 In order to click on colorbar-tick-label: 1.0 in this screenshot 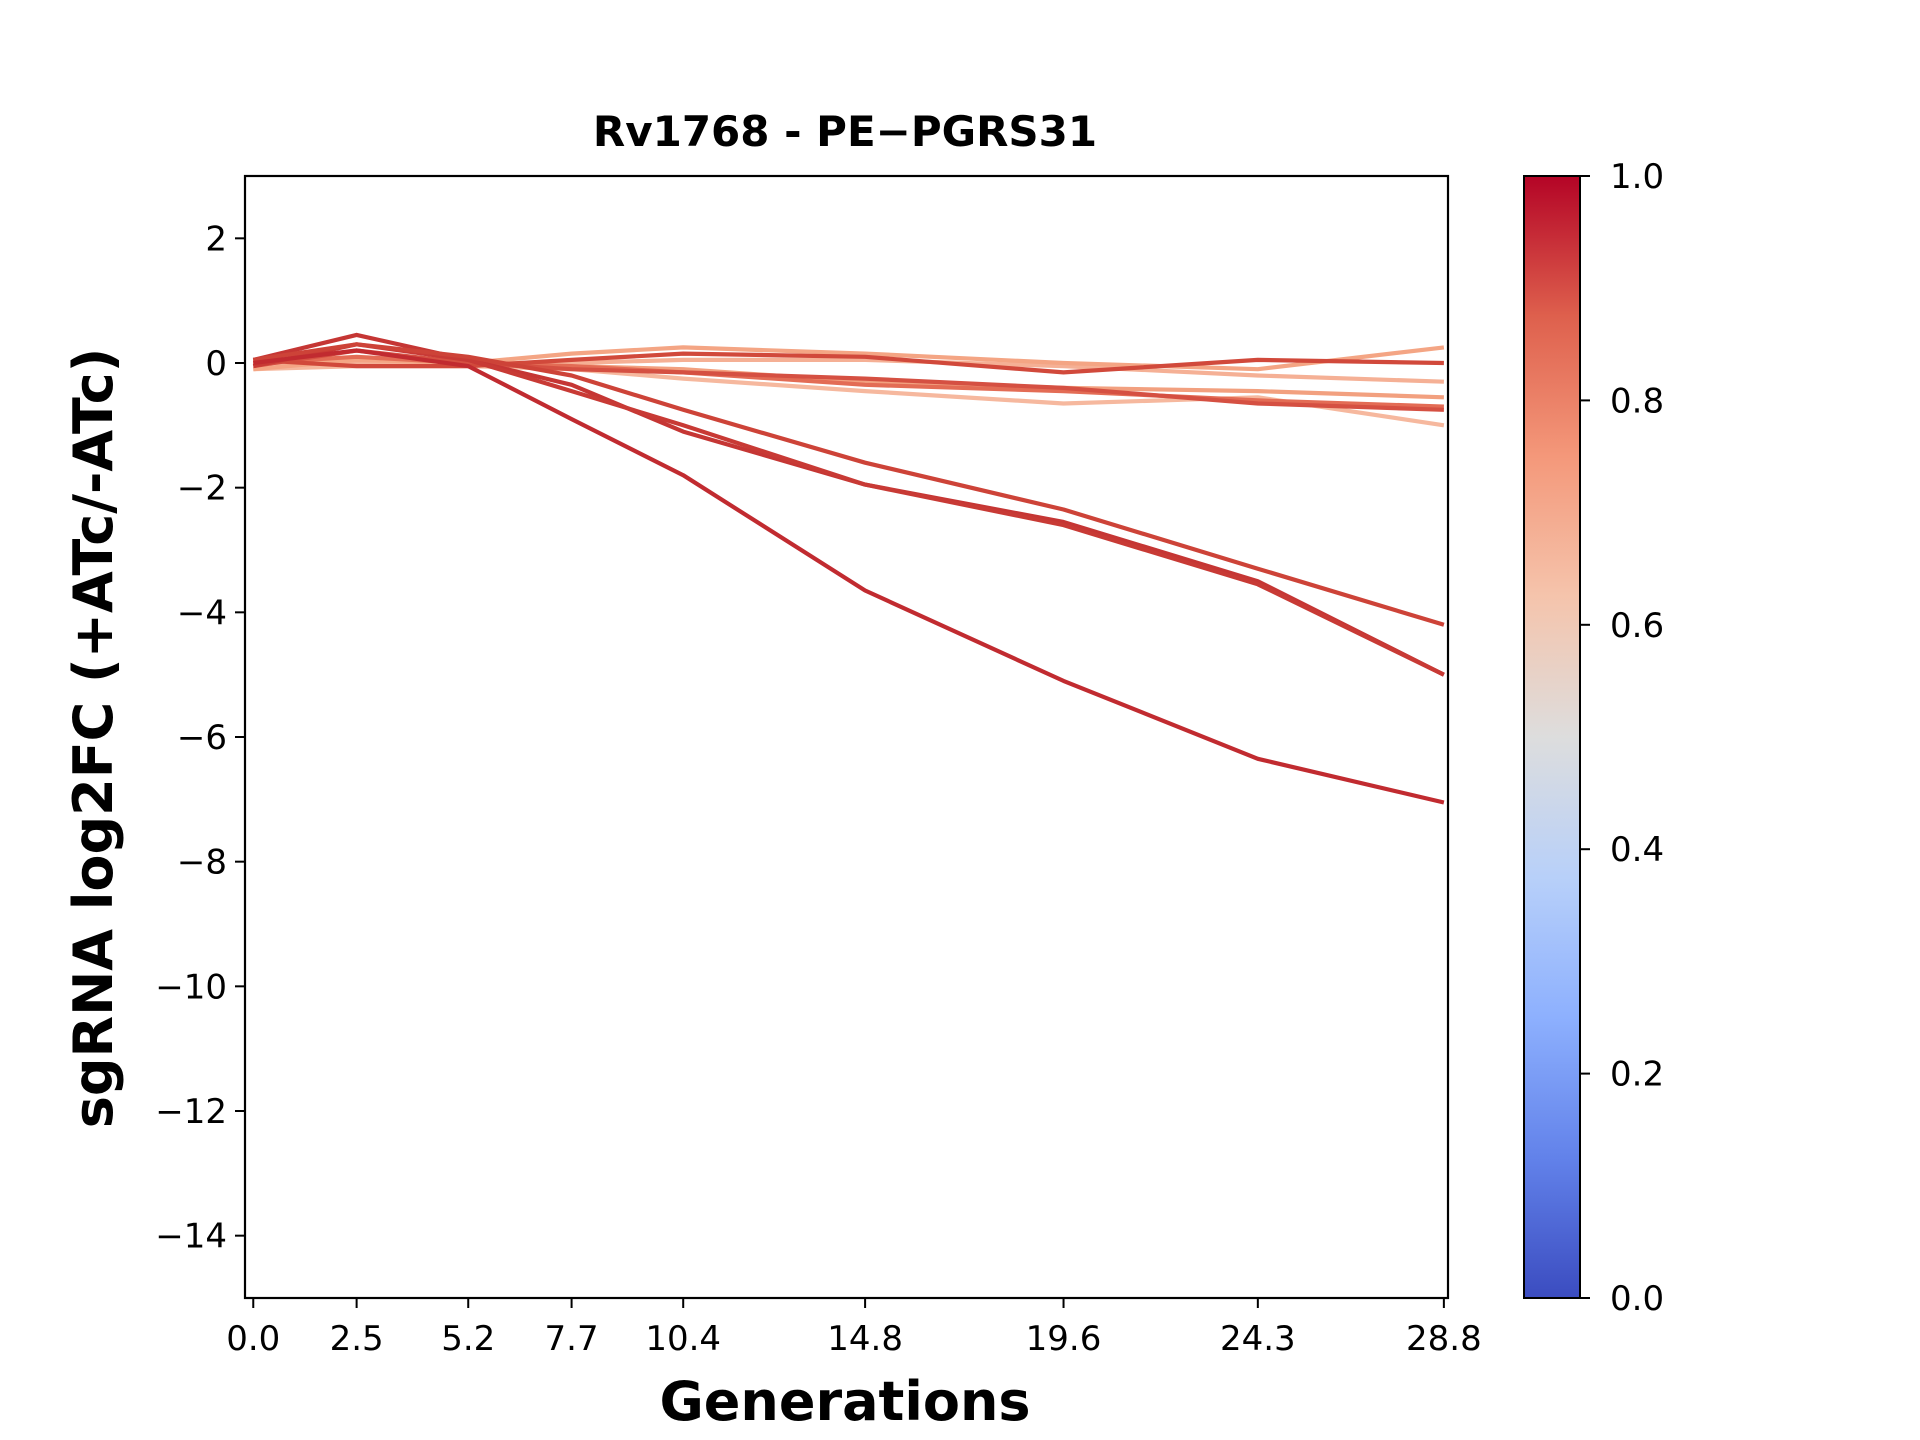, I will do `click(1637, 177)`.